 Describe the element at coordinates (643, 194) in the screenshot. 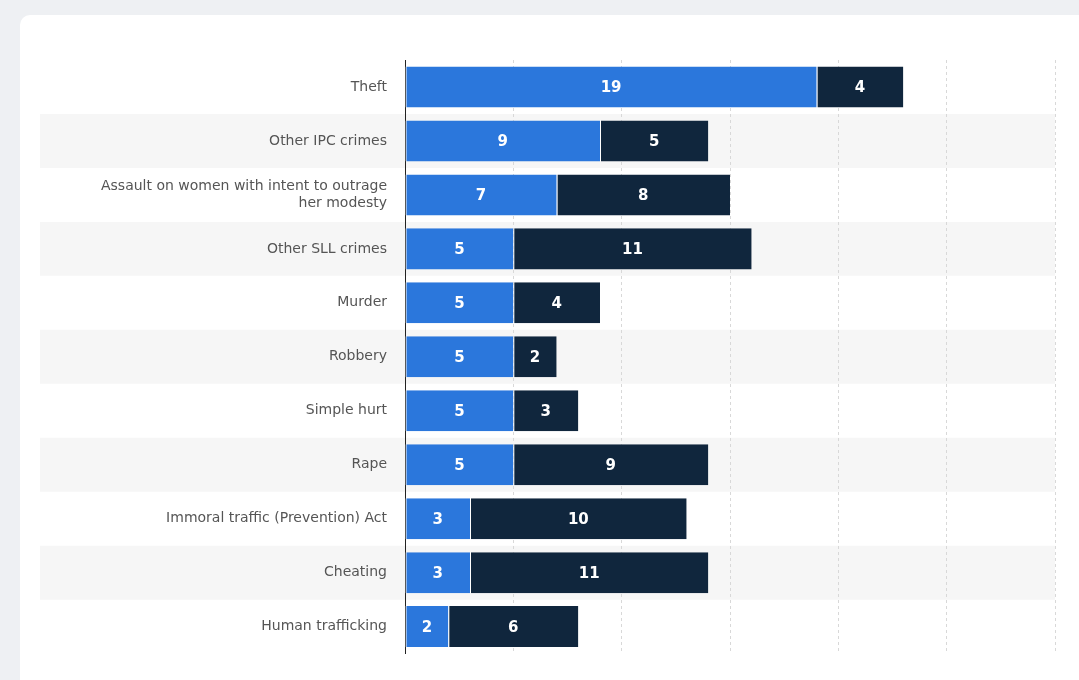

I see `data-label: 8` at that location.